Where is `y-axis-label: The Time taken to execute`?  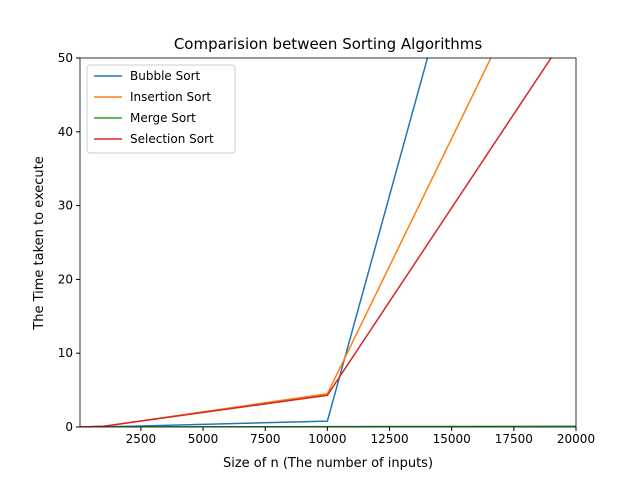 y-axis-label: The Time taken to execute is located at coordinates (39, 243).